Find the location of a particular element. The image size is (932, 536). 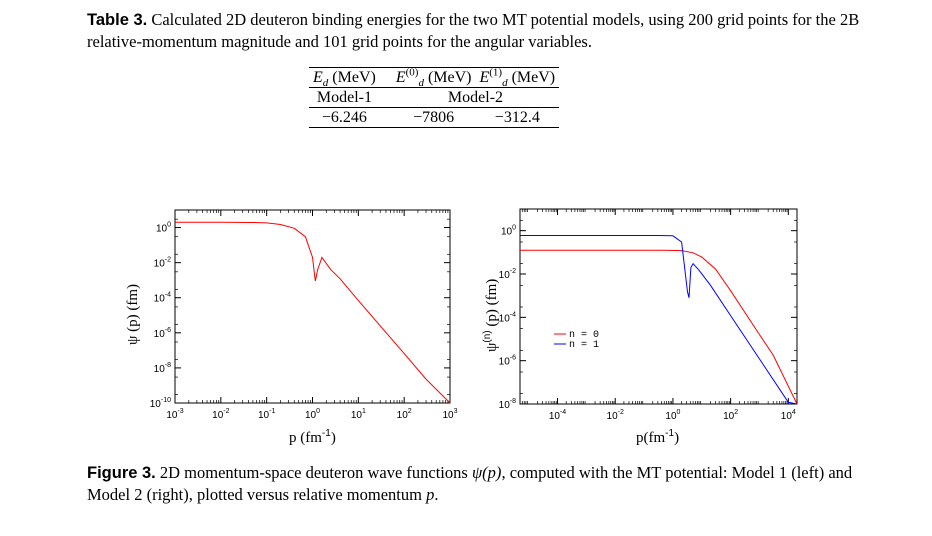

legend-label-n1: n = 1 is located at coordinates (584, 345).